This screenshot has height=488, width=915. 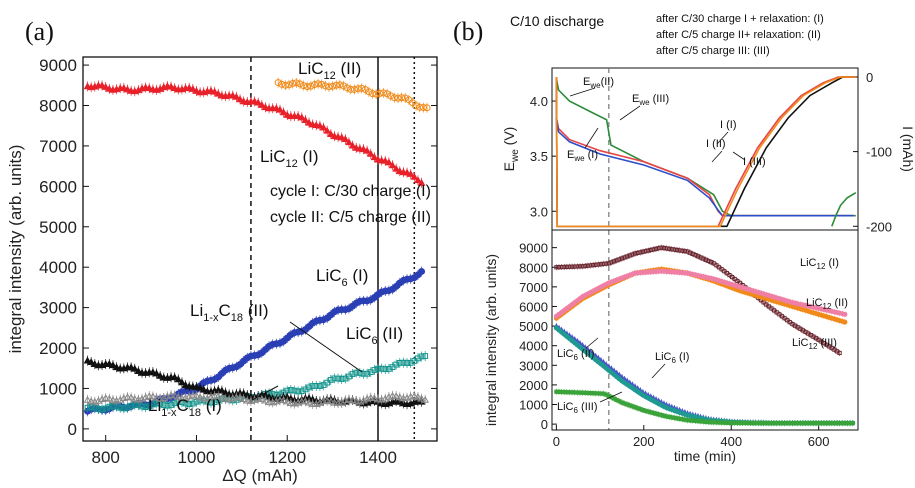 What do you see at coordinates (533, 248) in the screenshot?
I see `y-tick-label: 9000` at bounding box center [533, 248].